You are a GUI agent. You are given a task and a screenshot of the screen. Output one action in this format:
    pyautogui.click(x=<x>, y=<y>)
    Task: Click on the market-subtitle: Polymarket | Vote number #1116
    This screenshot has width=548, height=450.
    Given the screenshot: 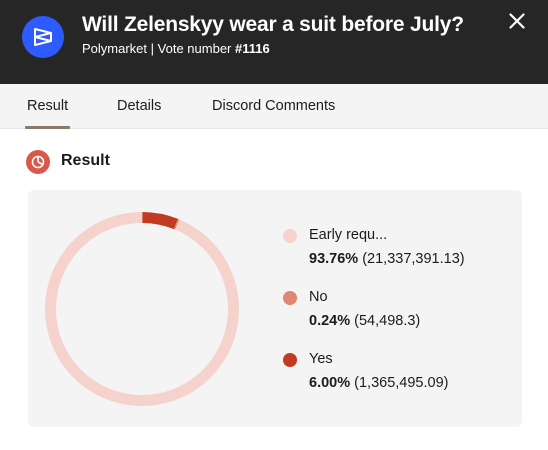 What is the action you would take?
    pyautogui.click(x=176, y=48)
    